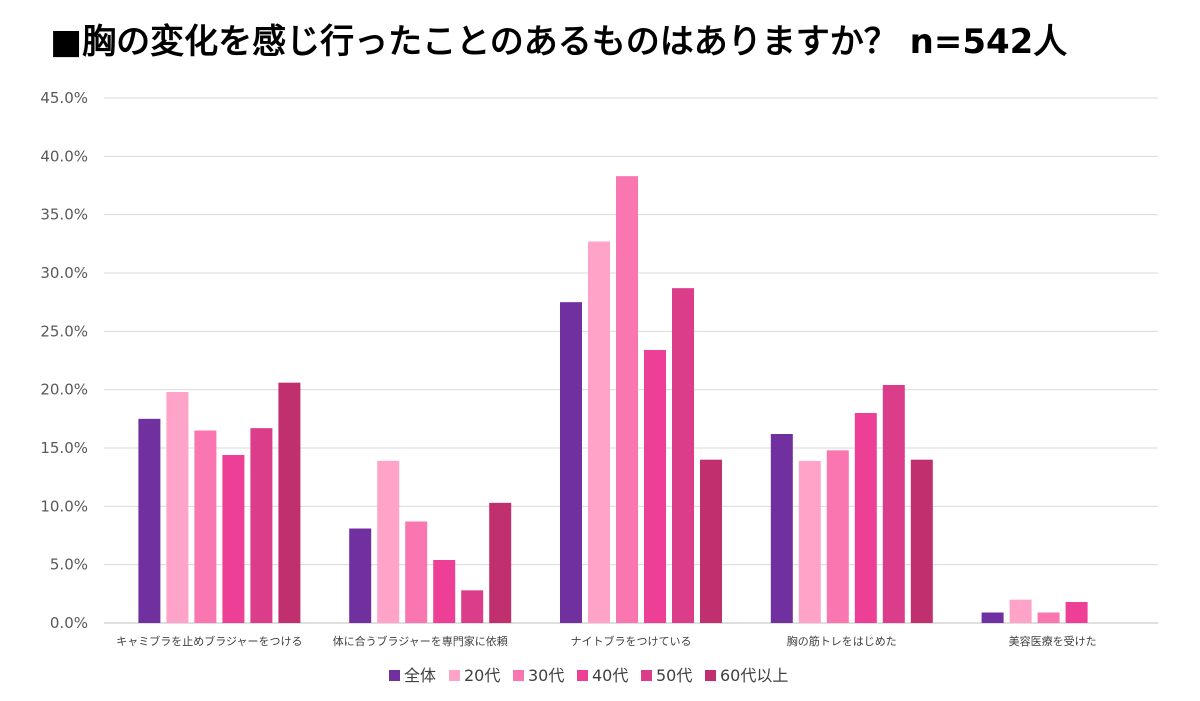 The height and width of the screenshot is (701, 1200). Describe the element at coordinates (842, 641) in the screenshot. I see `x-category-label: 胸の筋トレをはじめた` at that location.